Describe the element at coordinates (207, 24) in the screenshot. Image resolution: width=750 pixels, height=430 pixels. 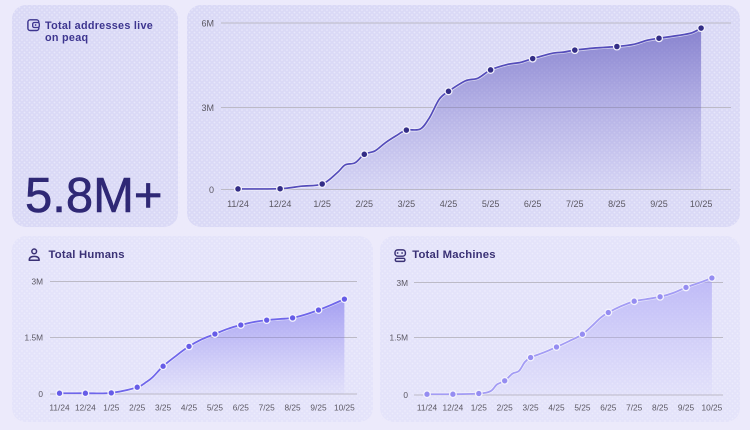
I see `svg-text: 6M` at that location.